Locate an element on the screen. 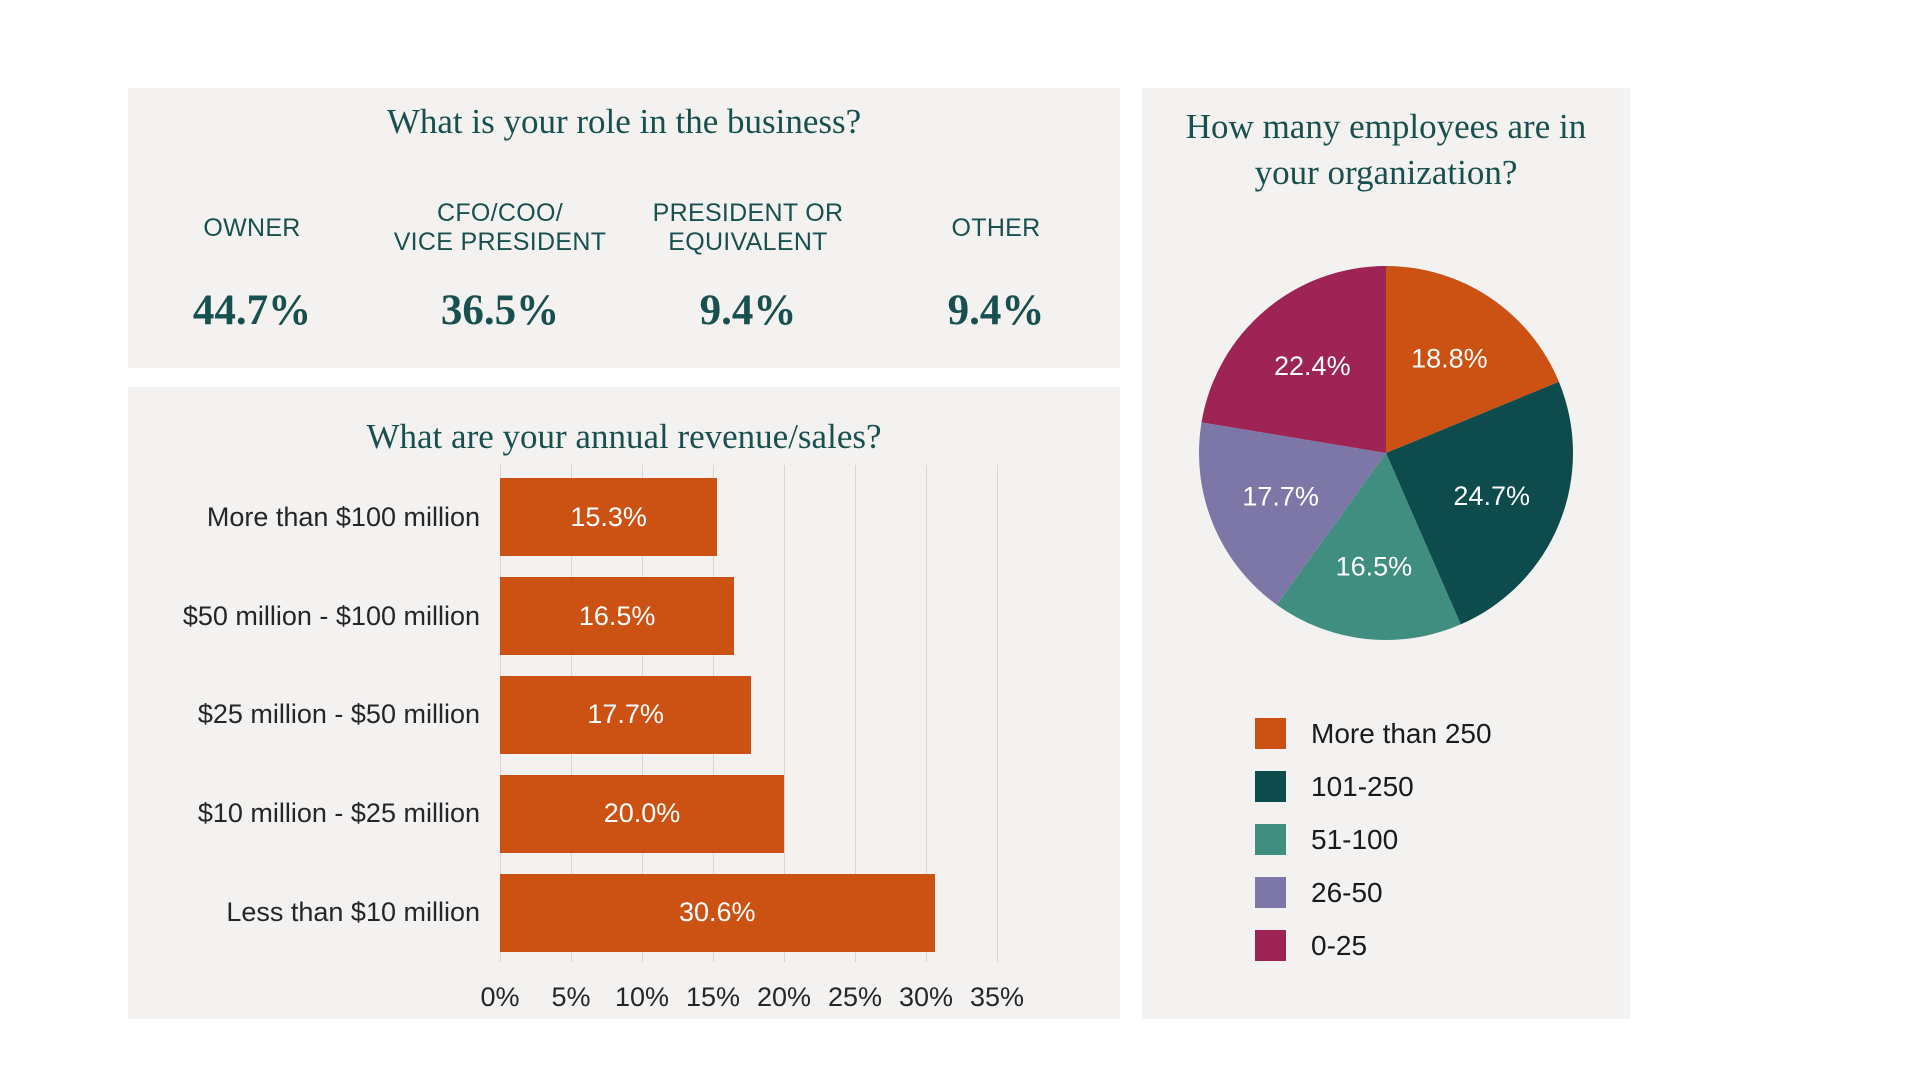 The height and width of the screenshot is (1080, 1920). x-axis-tick: 25% is located at coordinates (855, 997).